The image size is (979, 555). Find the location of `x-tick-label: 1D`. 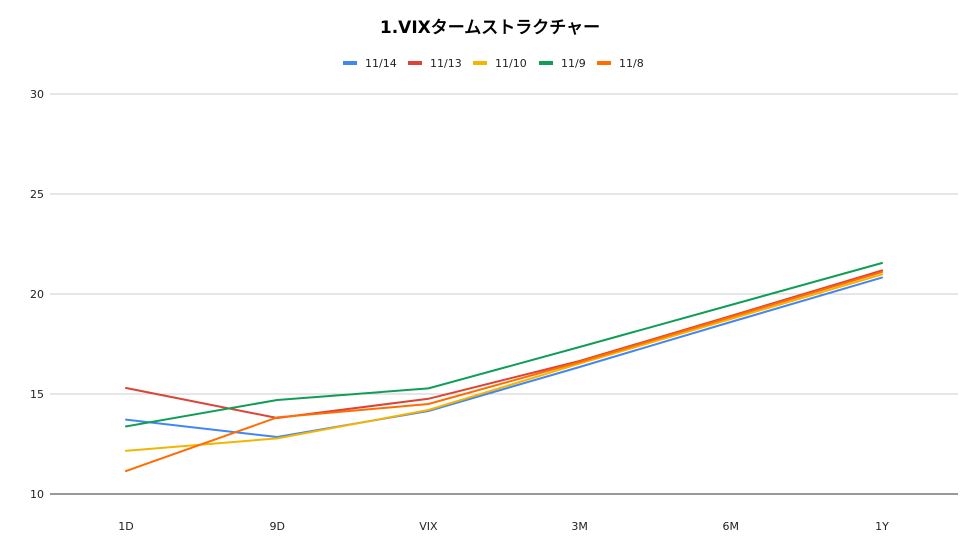

x-tick-label: 1D is located at coordinates (125, 526).